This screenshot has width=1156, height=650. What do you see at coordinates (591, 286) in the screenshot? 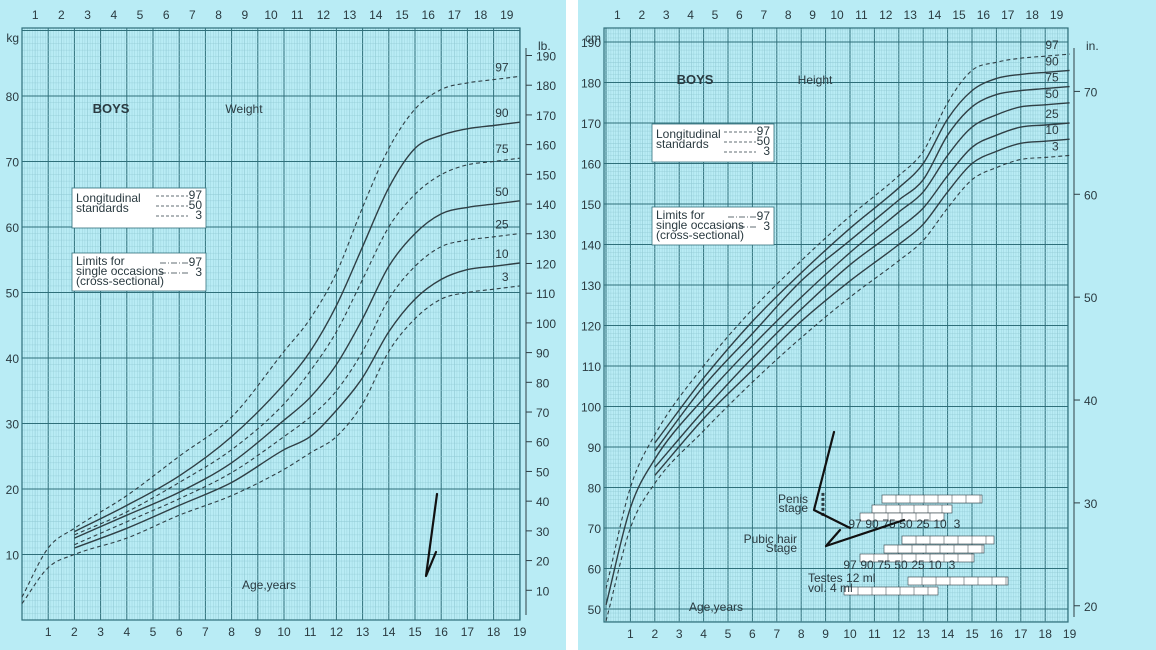
I see `y-tick-left-height: 130` at bounding box center [591, 286].